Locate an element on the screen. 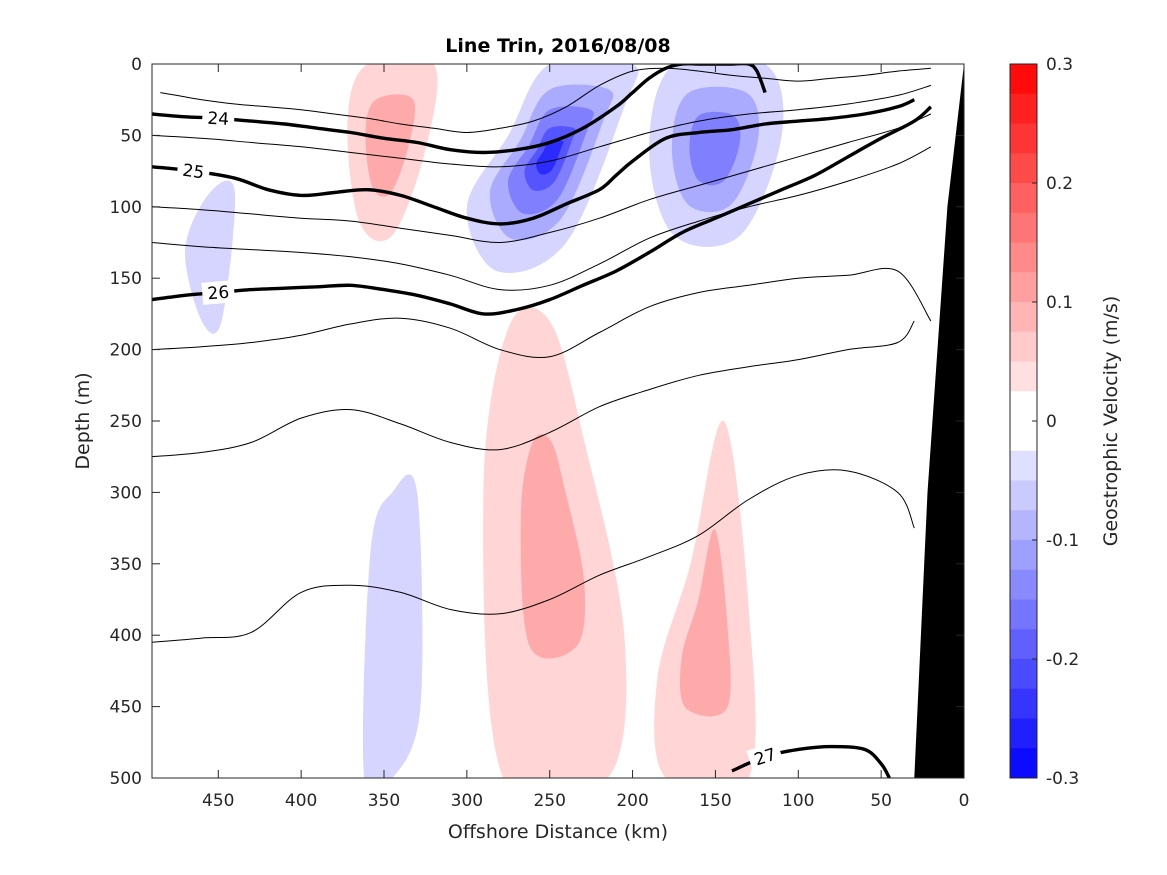 The height and width of the screenshot is (875, 1167). x-tick-label: 150 is located at coordinates (715, 801).